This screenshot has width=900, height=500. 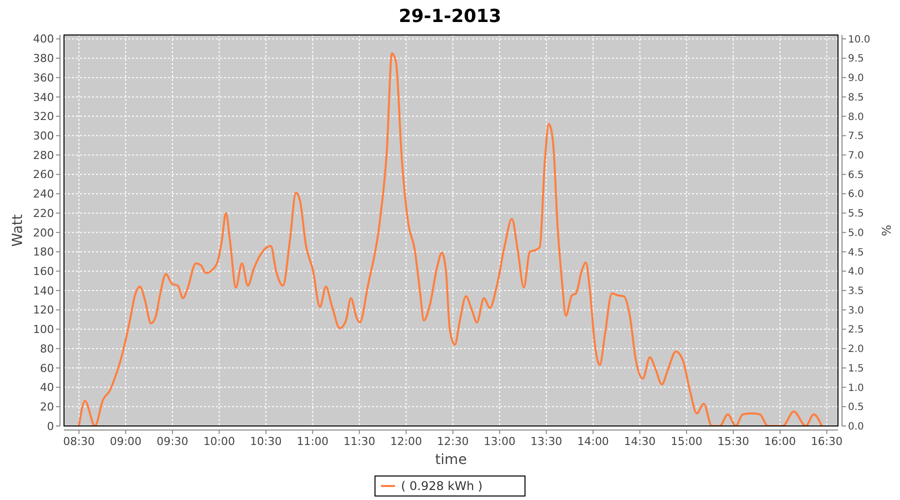 I want to click on x-axis-title: time, so click(x=451, y=460).